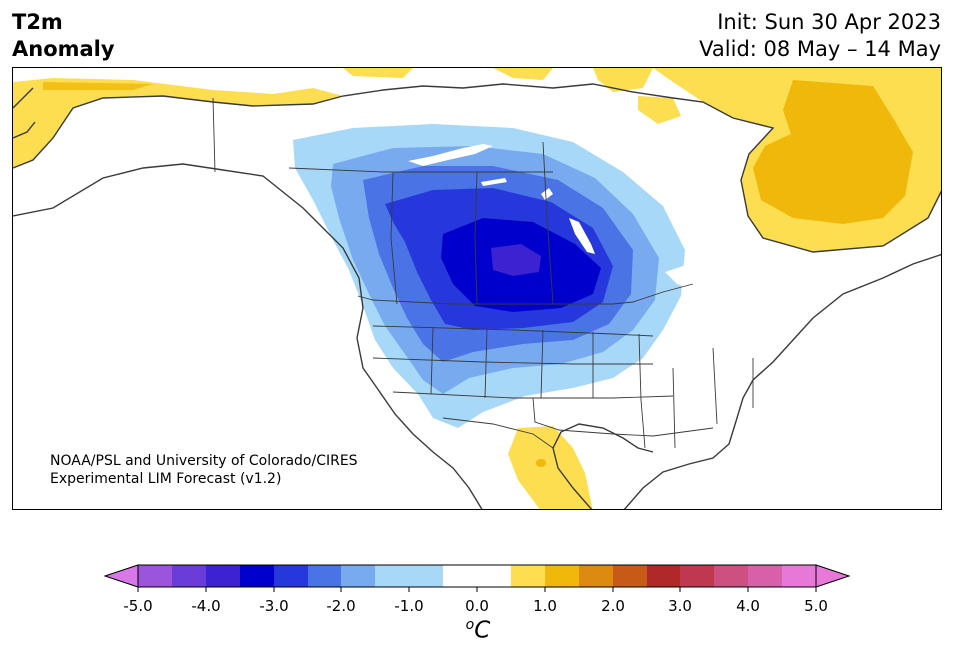 The height and width of the screenshot is (656, 953). Describe the element at coordinates (820, 49) in the screenshot. I see `valid-date: Valid: 08 May – 14 May` at that location.